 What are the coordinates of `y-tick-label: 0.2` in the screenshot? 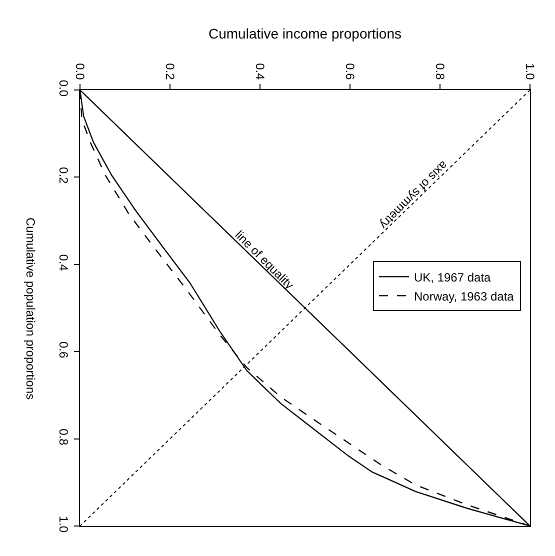 It's located at (63, 175).